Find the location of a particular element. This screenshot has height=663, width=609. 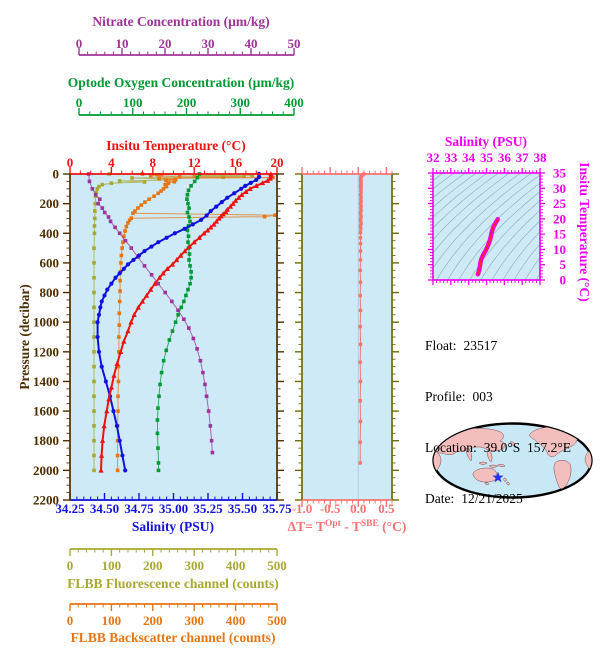

pressure-tick-label: 0 is located at coordinates (56, 174).